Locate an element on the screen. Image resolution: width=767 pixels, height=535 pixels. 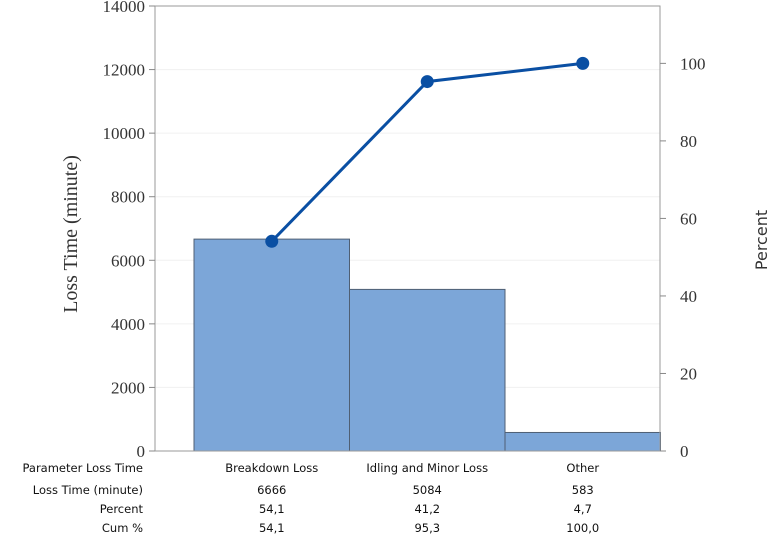
table-cell: 4,7 is located at coordinates (583, 509).